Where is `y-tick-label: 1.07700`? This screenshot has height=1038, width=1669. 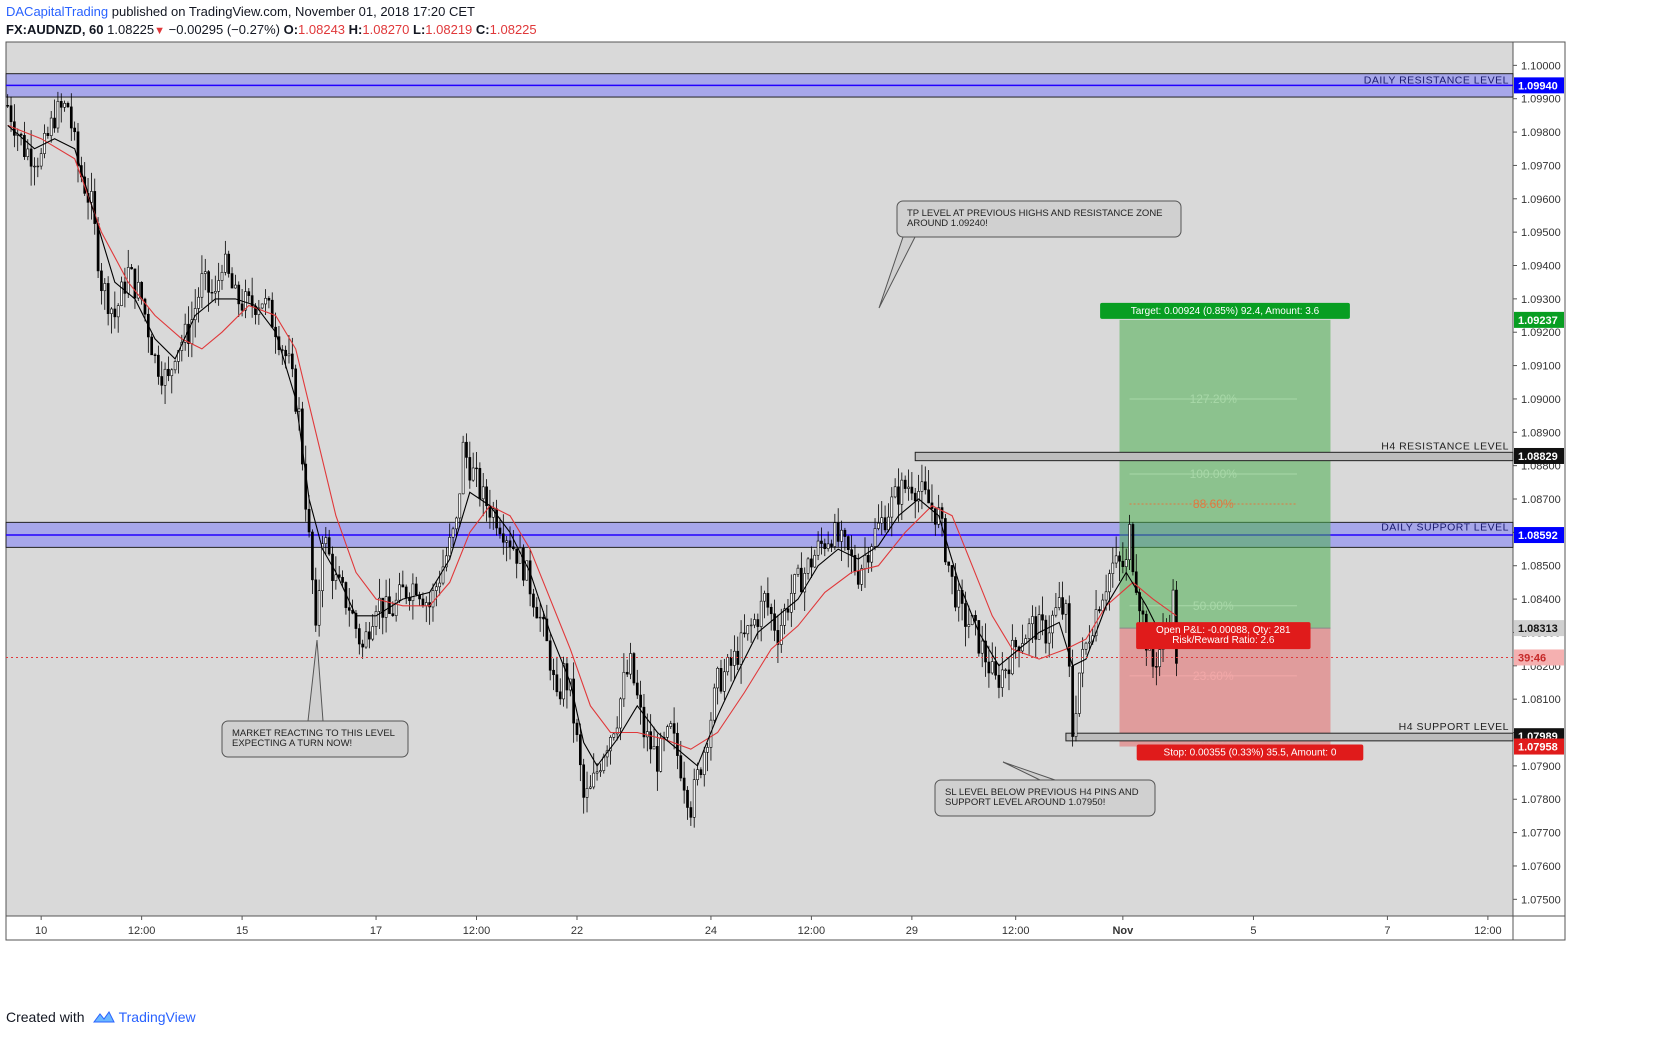
y-tick-label: 1.07700 is located at coordinates (1541, 834).